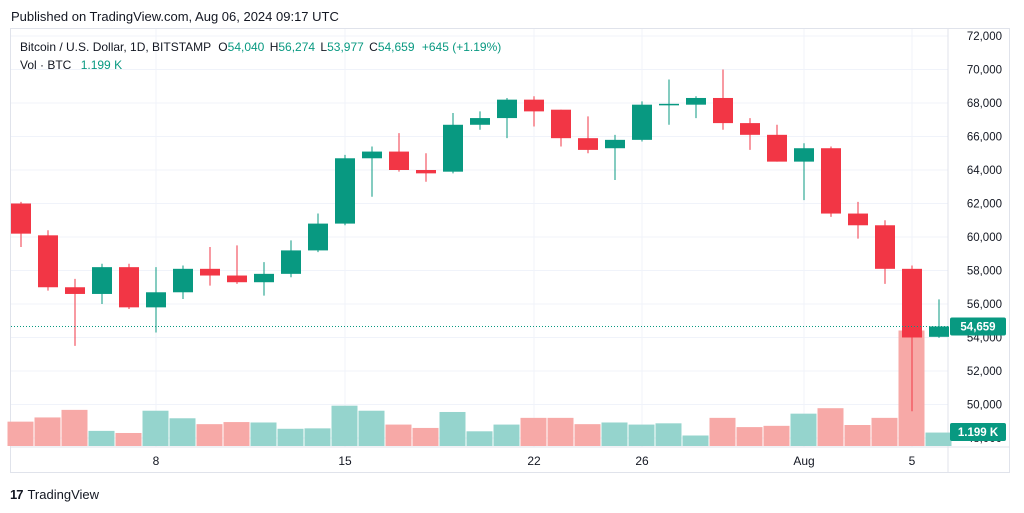 Image resolution: width=1024 pixels, height=513 pixels. Describe the element at coordinates (984, 406) in the screenshot. I see `y-tick-label: 50,000` at that location.